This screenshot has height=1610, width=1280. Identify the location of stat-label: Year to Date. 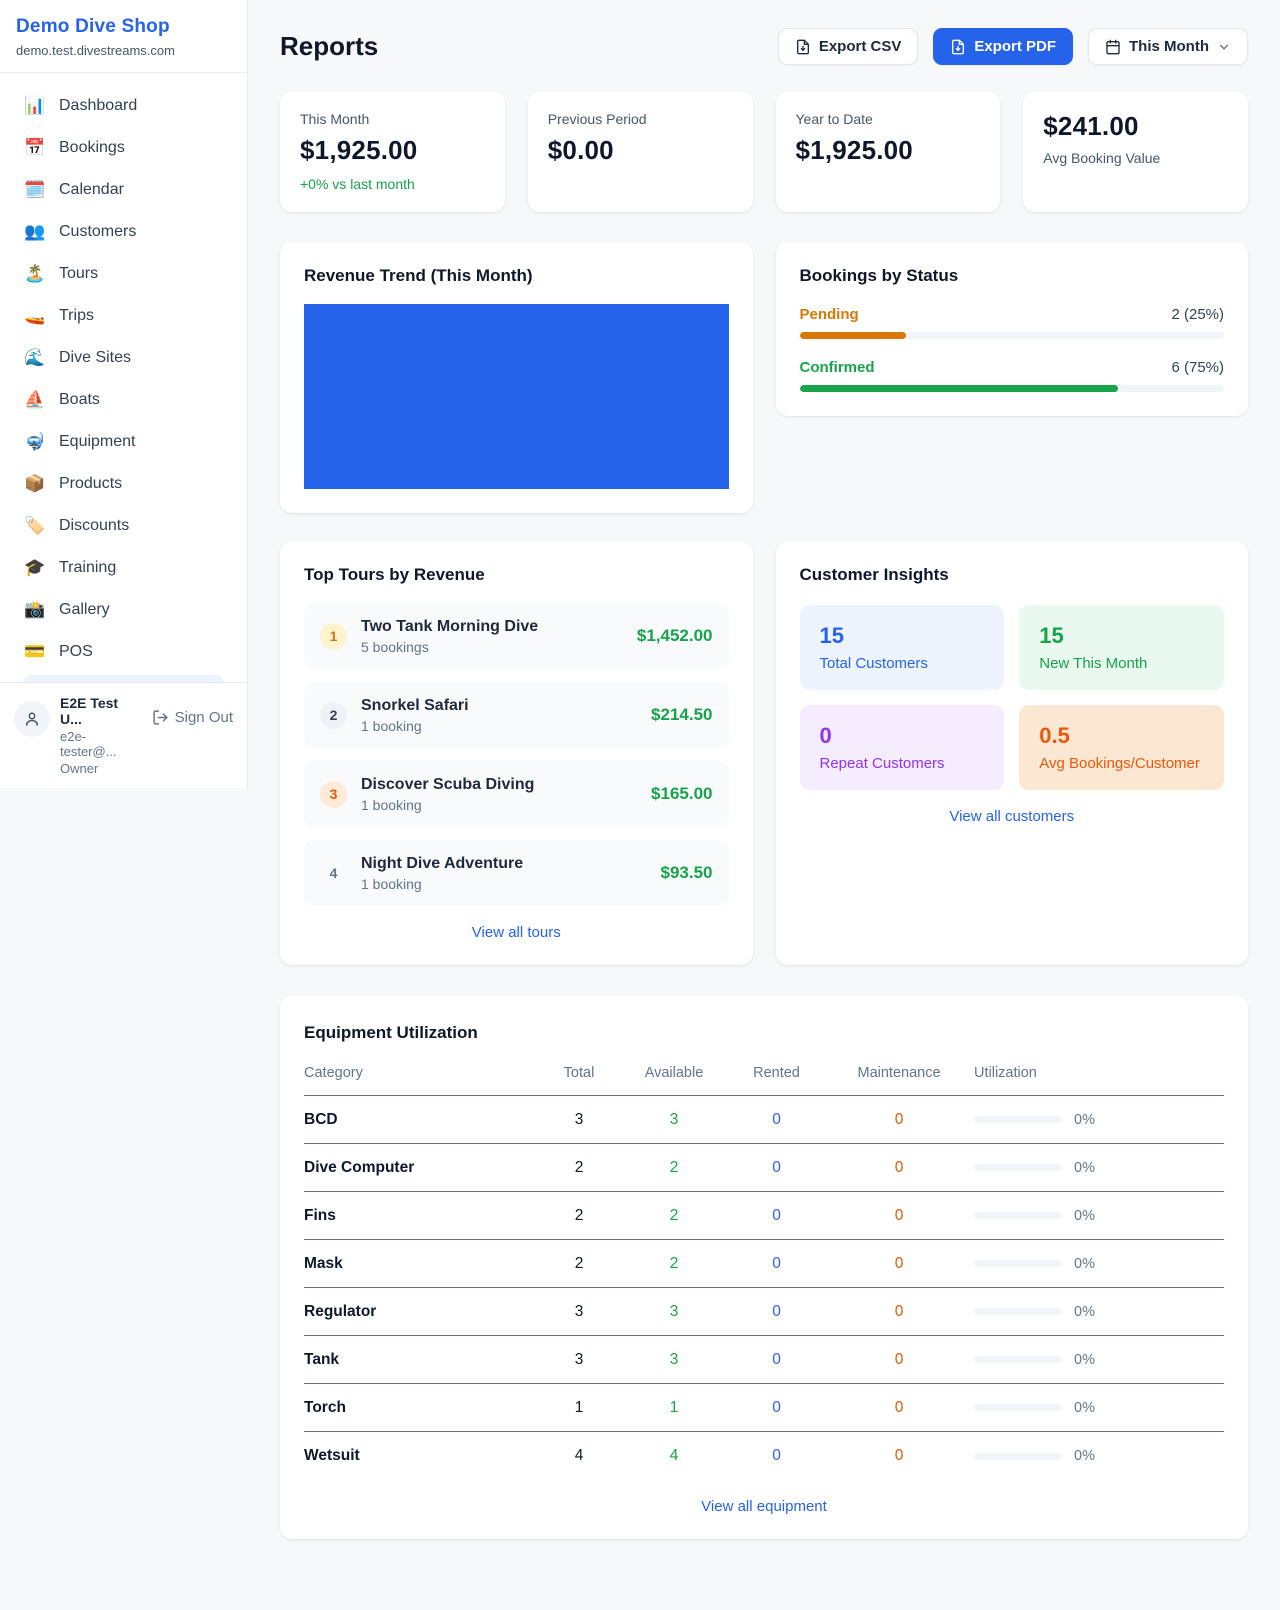
(834, 119).